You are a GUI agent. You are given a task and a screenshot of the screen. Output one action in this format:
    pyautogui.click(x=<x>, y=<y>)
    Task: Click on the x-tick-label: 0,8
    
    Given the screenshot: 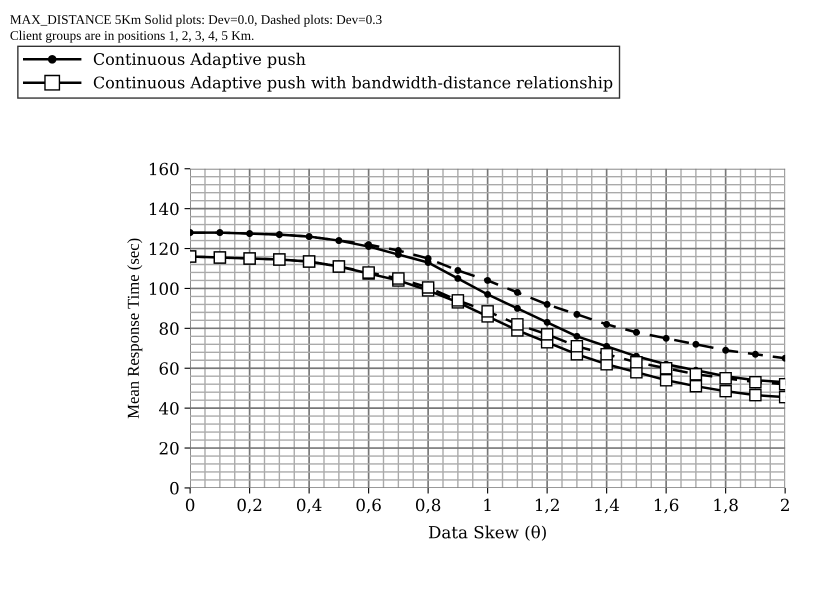 What is the action you would take?
    pyautogui.click(x=428, y=506)
    